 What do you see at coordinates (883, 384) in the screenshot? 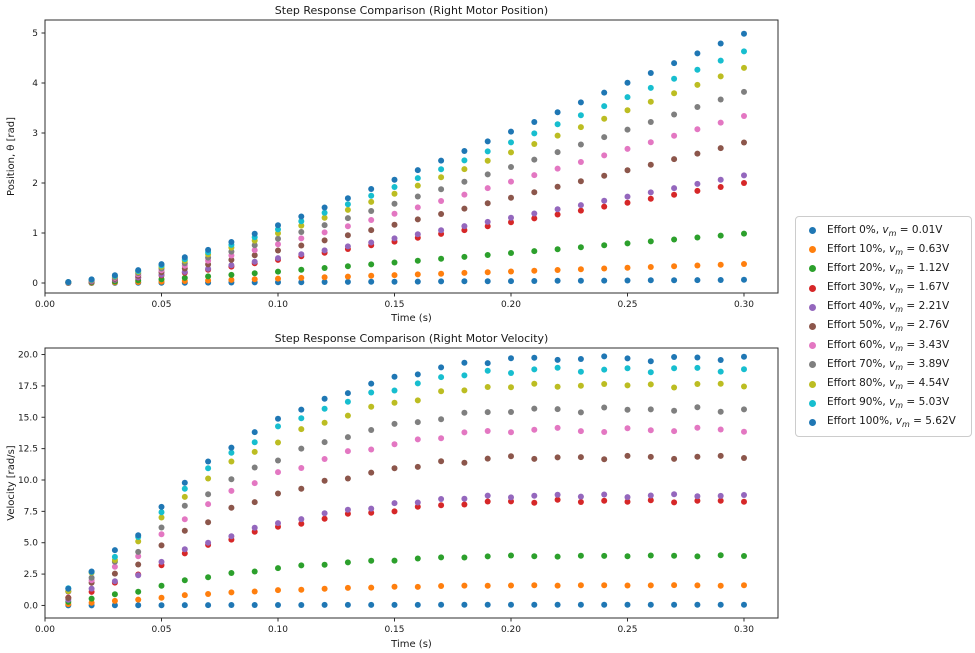
I see `legend-item: Effort 80%, vm = 4.54V` at bounding box center [883, 384].